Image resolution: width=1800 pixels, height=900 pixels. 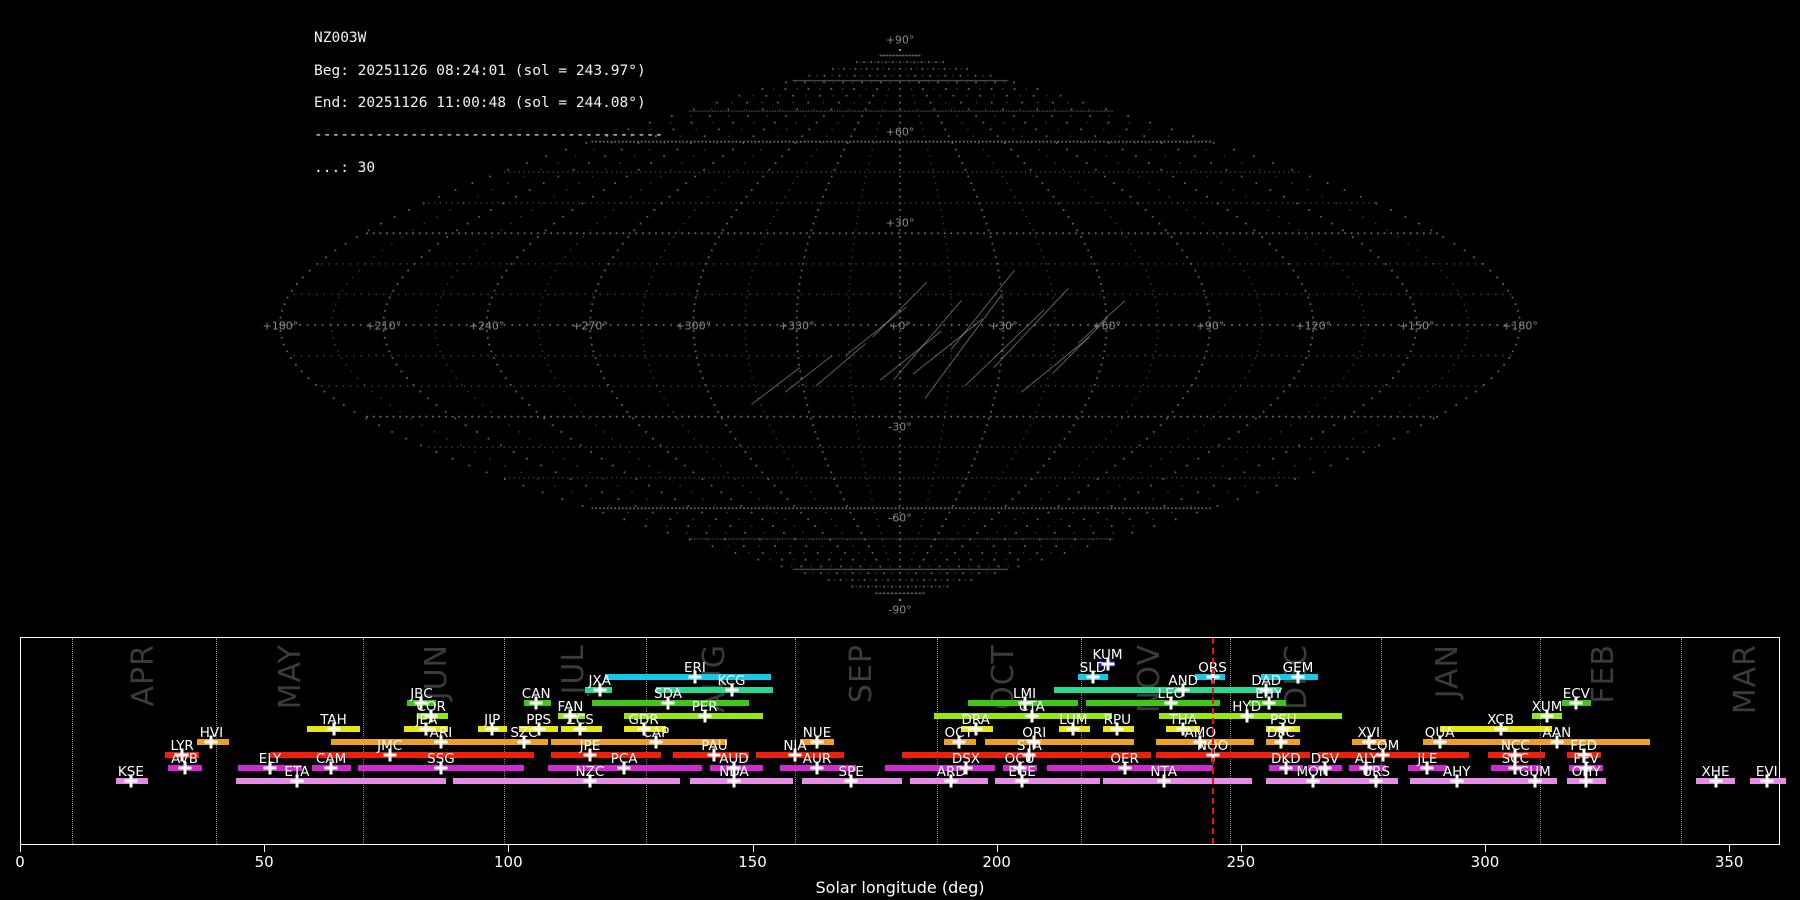 I want to click on shower-label: NDA, so click(x=734, y=772).